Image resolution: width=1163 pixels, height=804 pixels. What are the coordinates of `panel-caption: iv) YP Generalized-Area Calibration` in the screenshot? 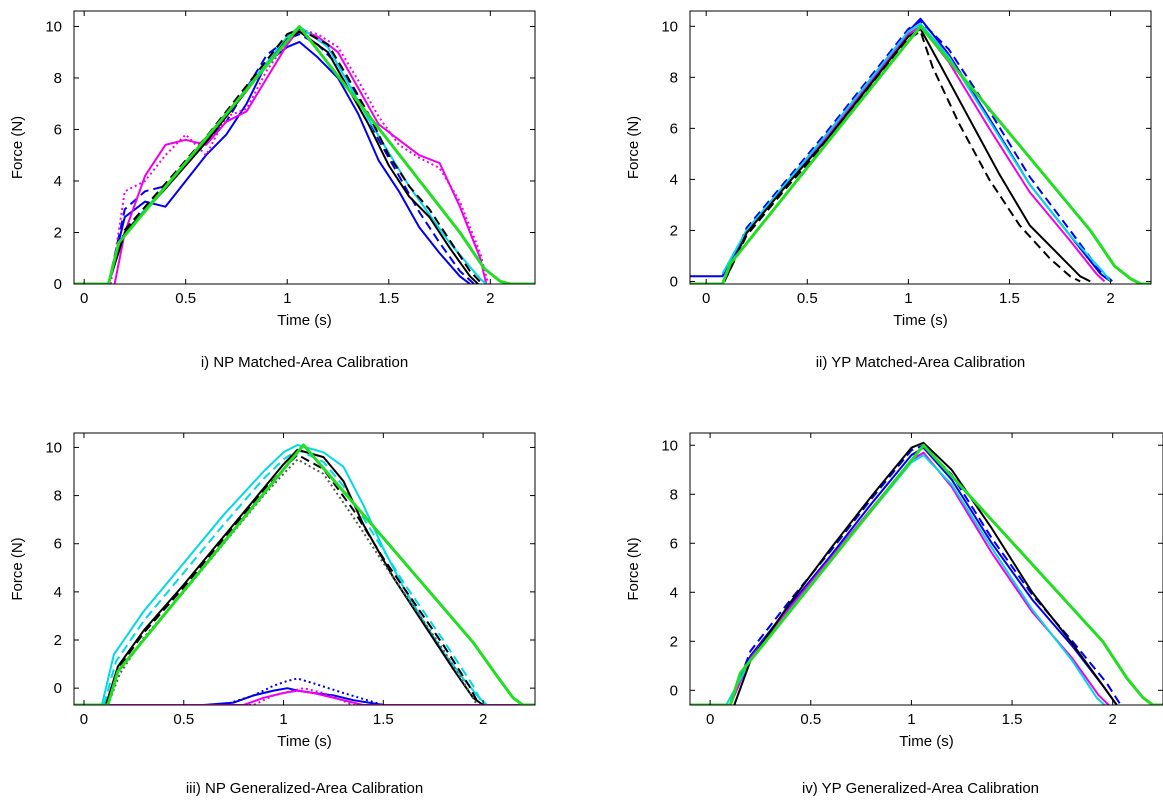 It's located at (920, 788).